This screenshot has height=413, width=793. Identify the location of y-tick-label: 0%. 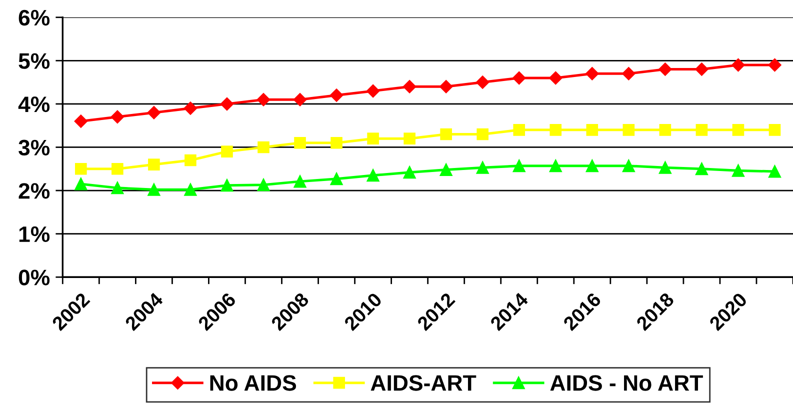
(34, 278).